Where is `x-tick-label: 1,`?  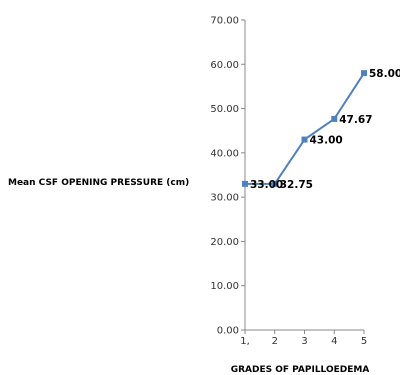
x-tick-label: 1, is located at coordinates (245, 341).